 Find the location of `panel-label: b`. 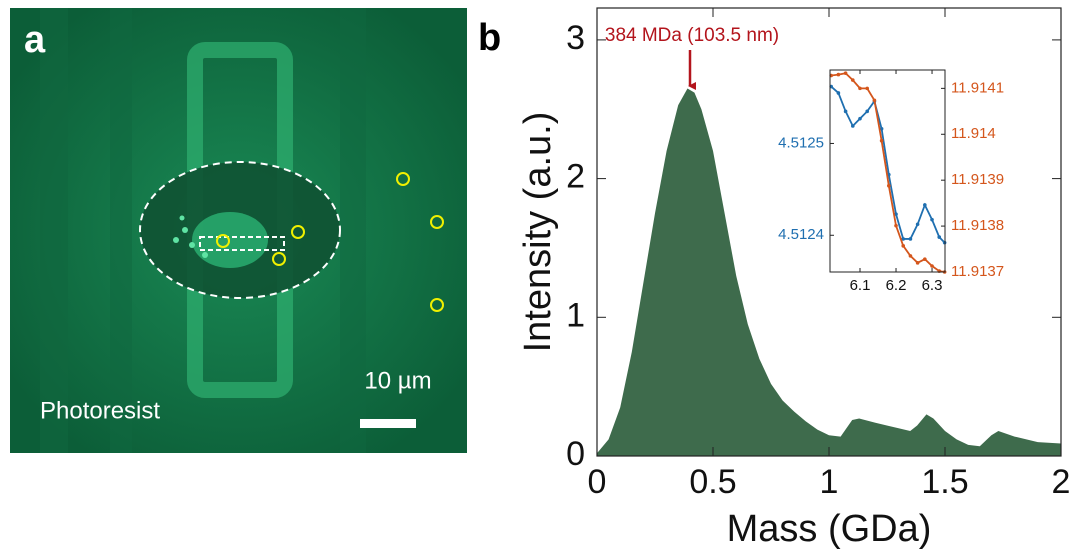

panel-label: b is located at coordinates (489, 38).